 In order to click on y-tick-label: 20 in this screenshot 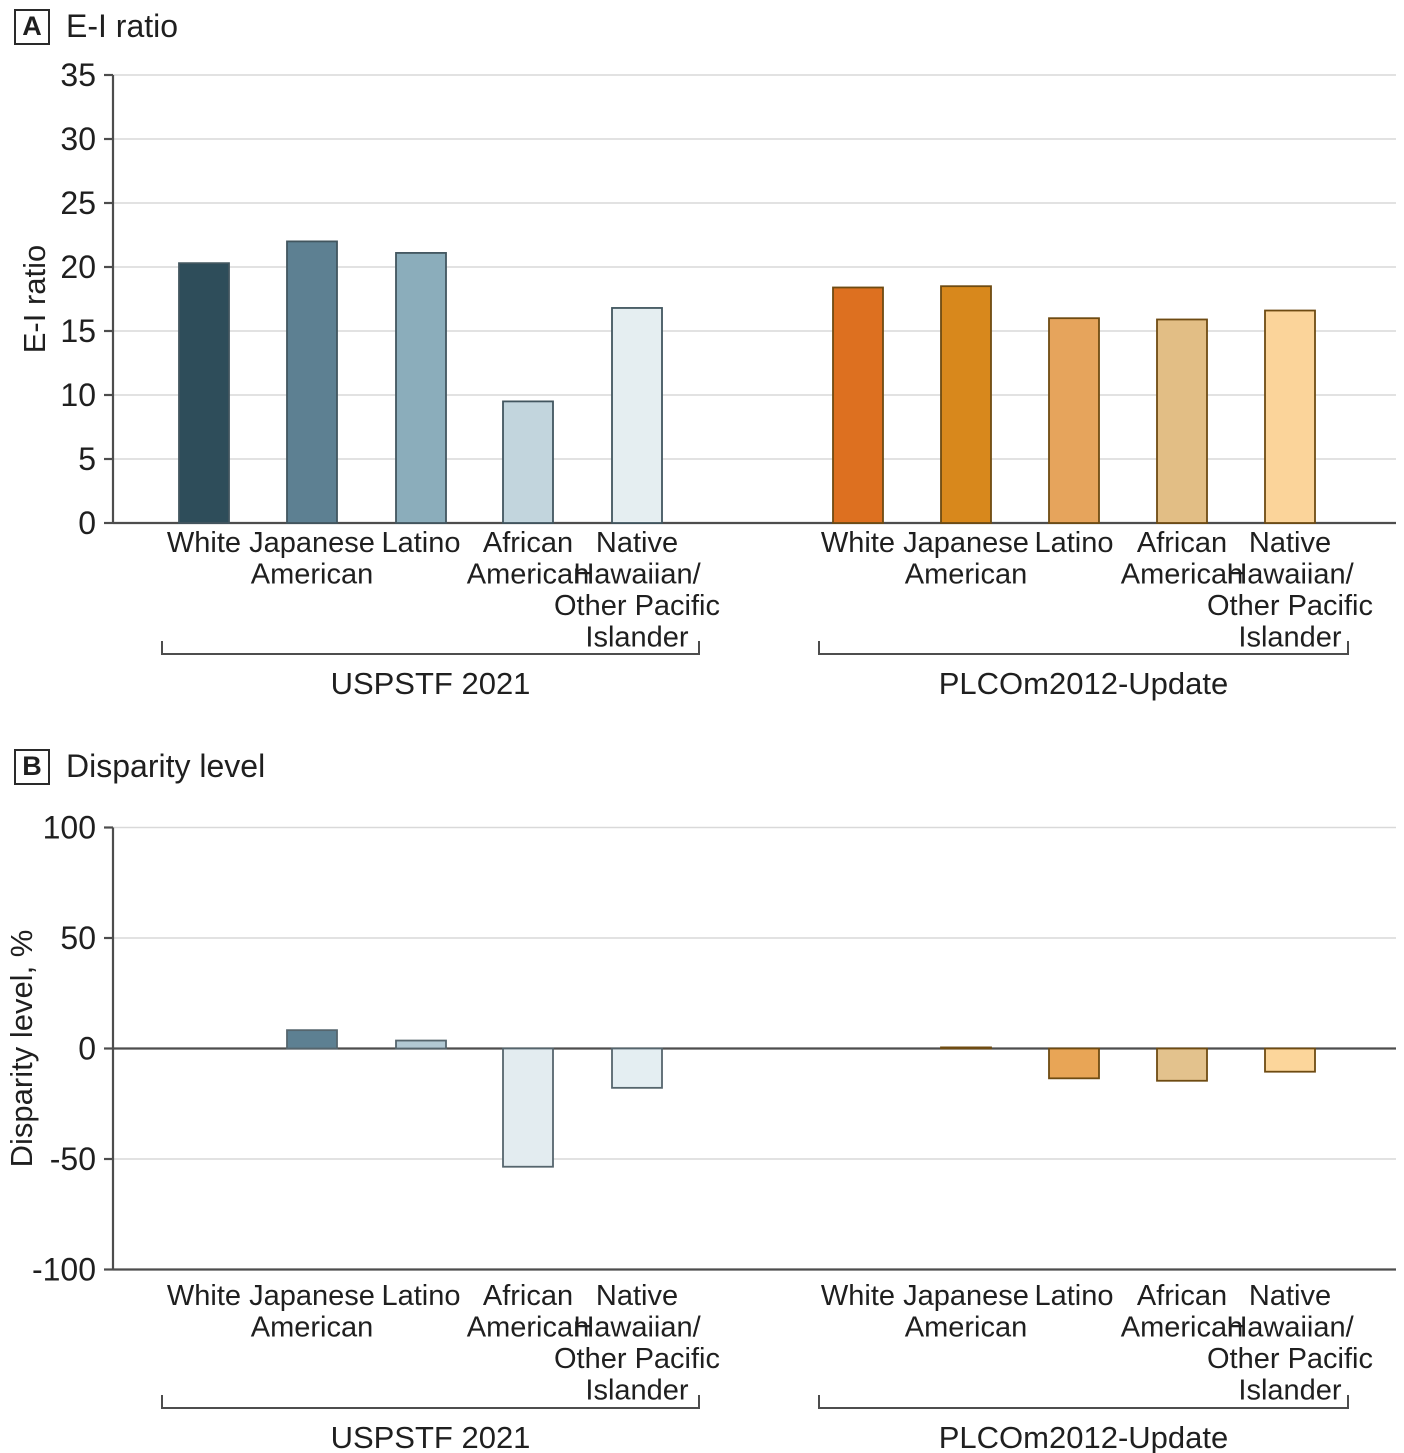, I will do `click(78, 267)`.